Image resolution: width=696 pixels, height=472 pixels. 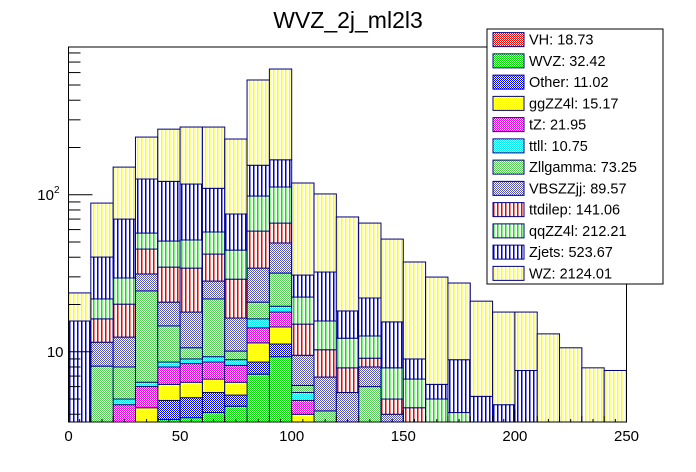 I want to click on x-tick-label: 0, so click(x=68, y=436).